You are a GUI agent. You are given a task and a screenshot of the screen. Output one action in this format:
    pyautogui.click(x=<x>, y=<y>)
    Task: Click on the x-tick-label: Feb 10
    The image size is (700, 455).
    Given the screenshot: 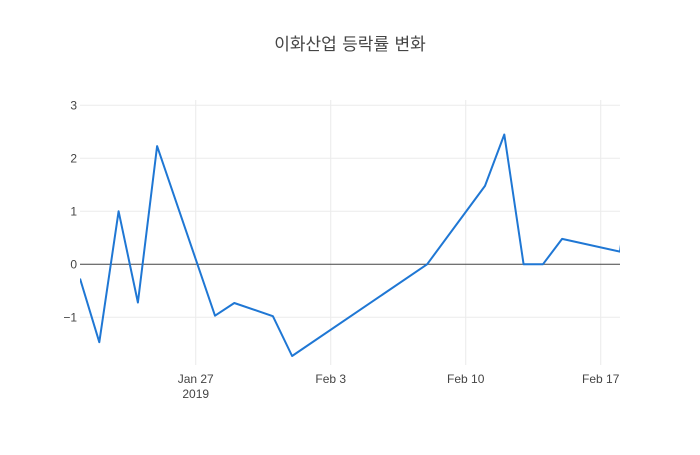 What is the action you would take?
    pyautogui.click(x=466, y=379)
    